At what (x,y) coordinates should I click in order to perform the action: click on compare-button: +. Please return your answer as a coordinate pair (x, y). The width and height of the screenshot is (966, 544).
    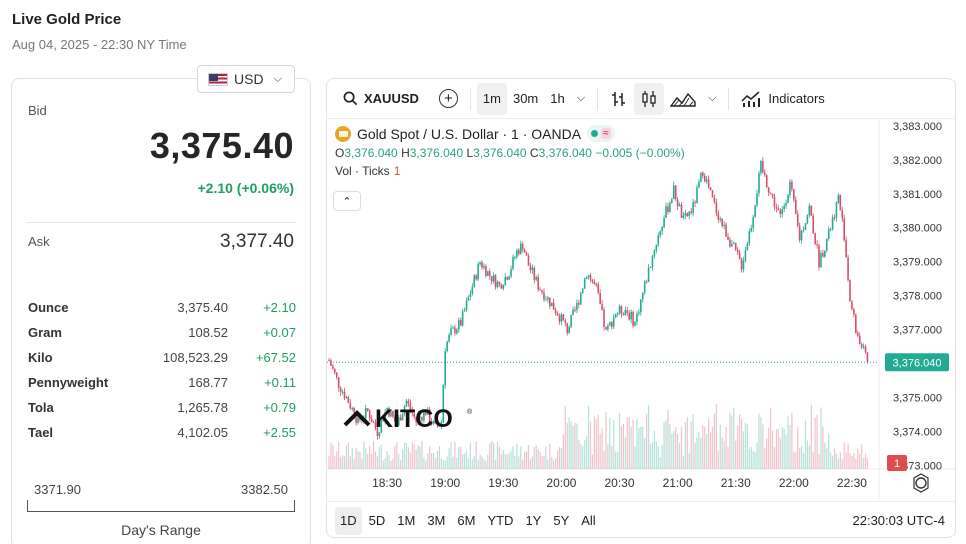
    Looking at the image, I should click on (448, 99).